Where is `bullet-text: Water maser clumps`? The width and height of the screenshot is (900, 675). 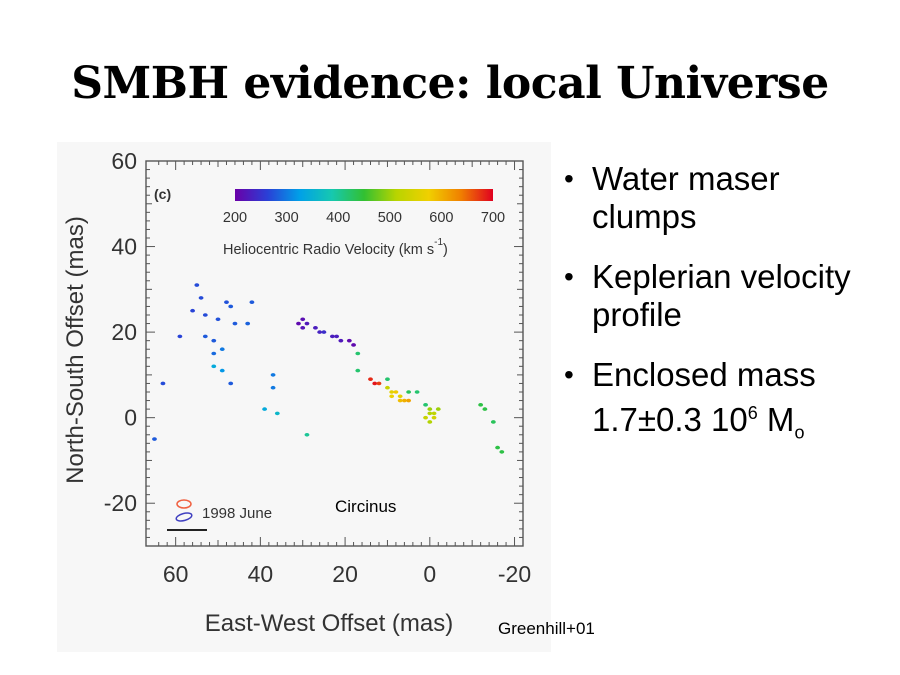
bullet-text: Water maser clumps is located at coordinates (686, 197).